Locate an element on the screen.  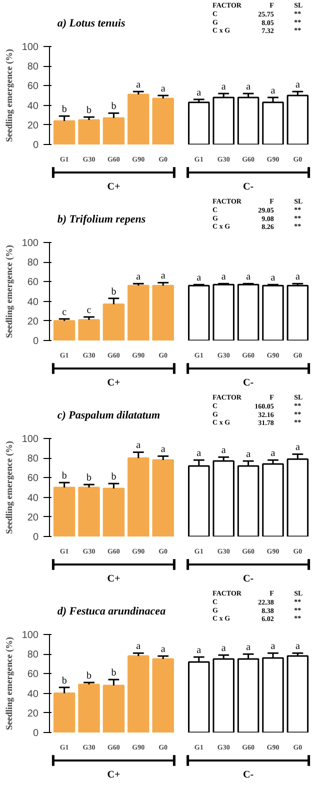
chart-title: a) Lotus tenuis is located at coordinates (91, 23).